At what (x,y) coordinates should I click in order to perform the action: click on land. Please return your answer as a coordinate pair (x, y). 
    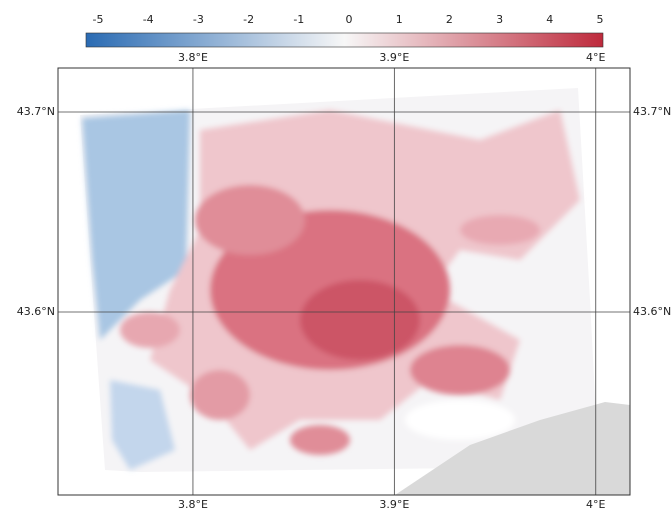
    Looking at the image, I should click on (512, 448).